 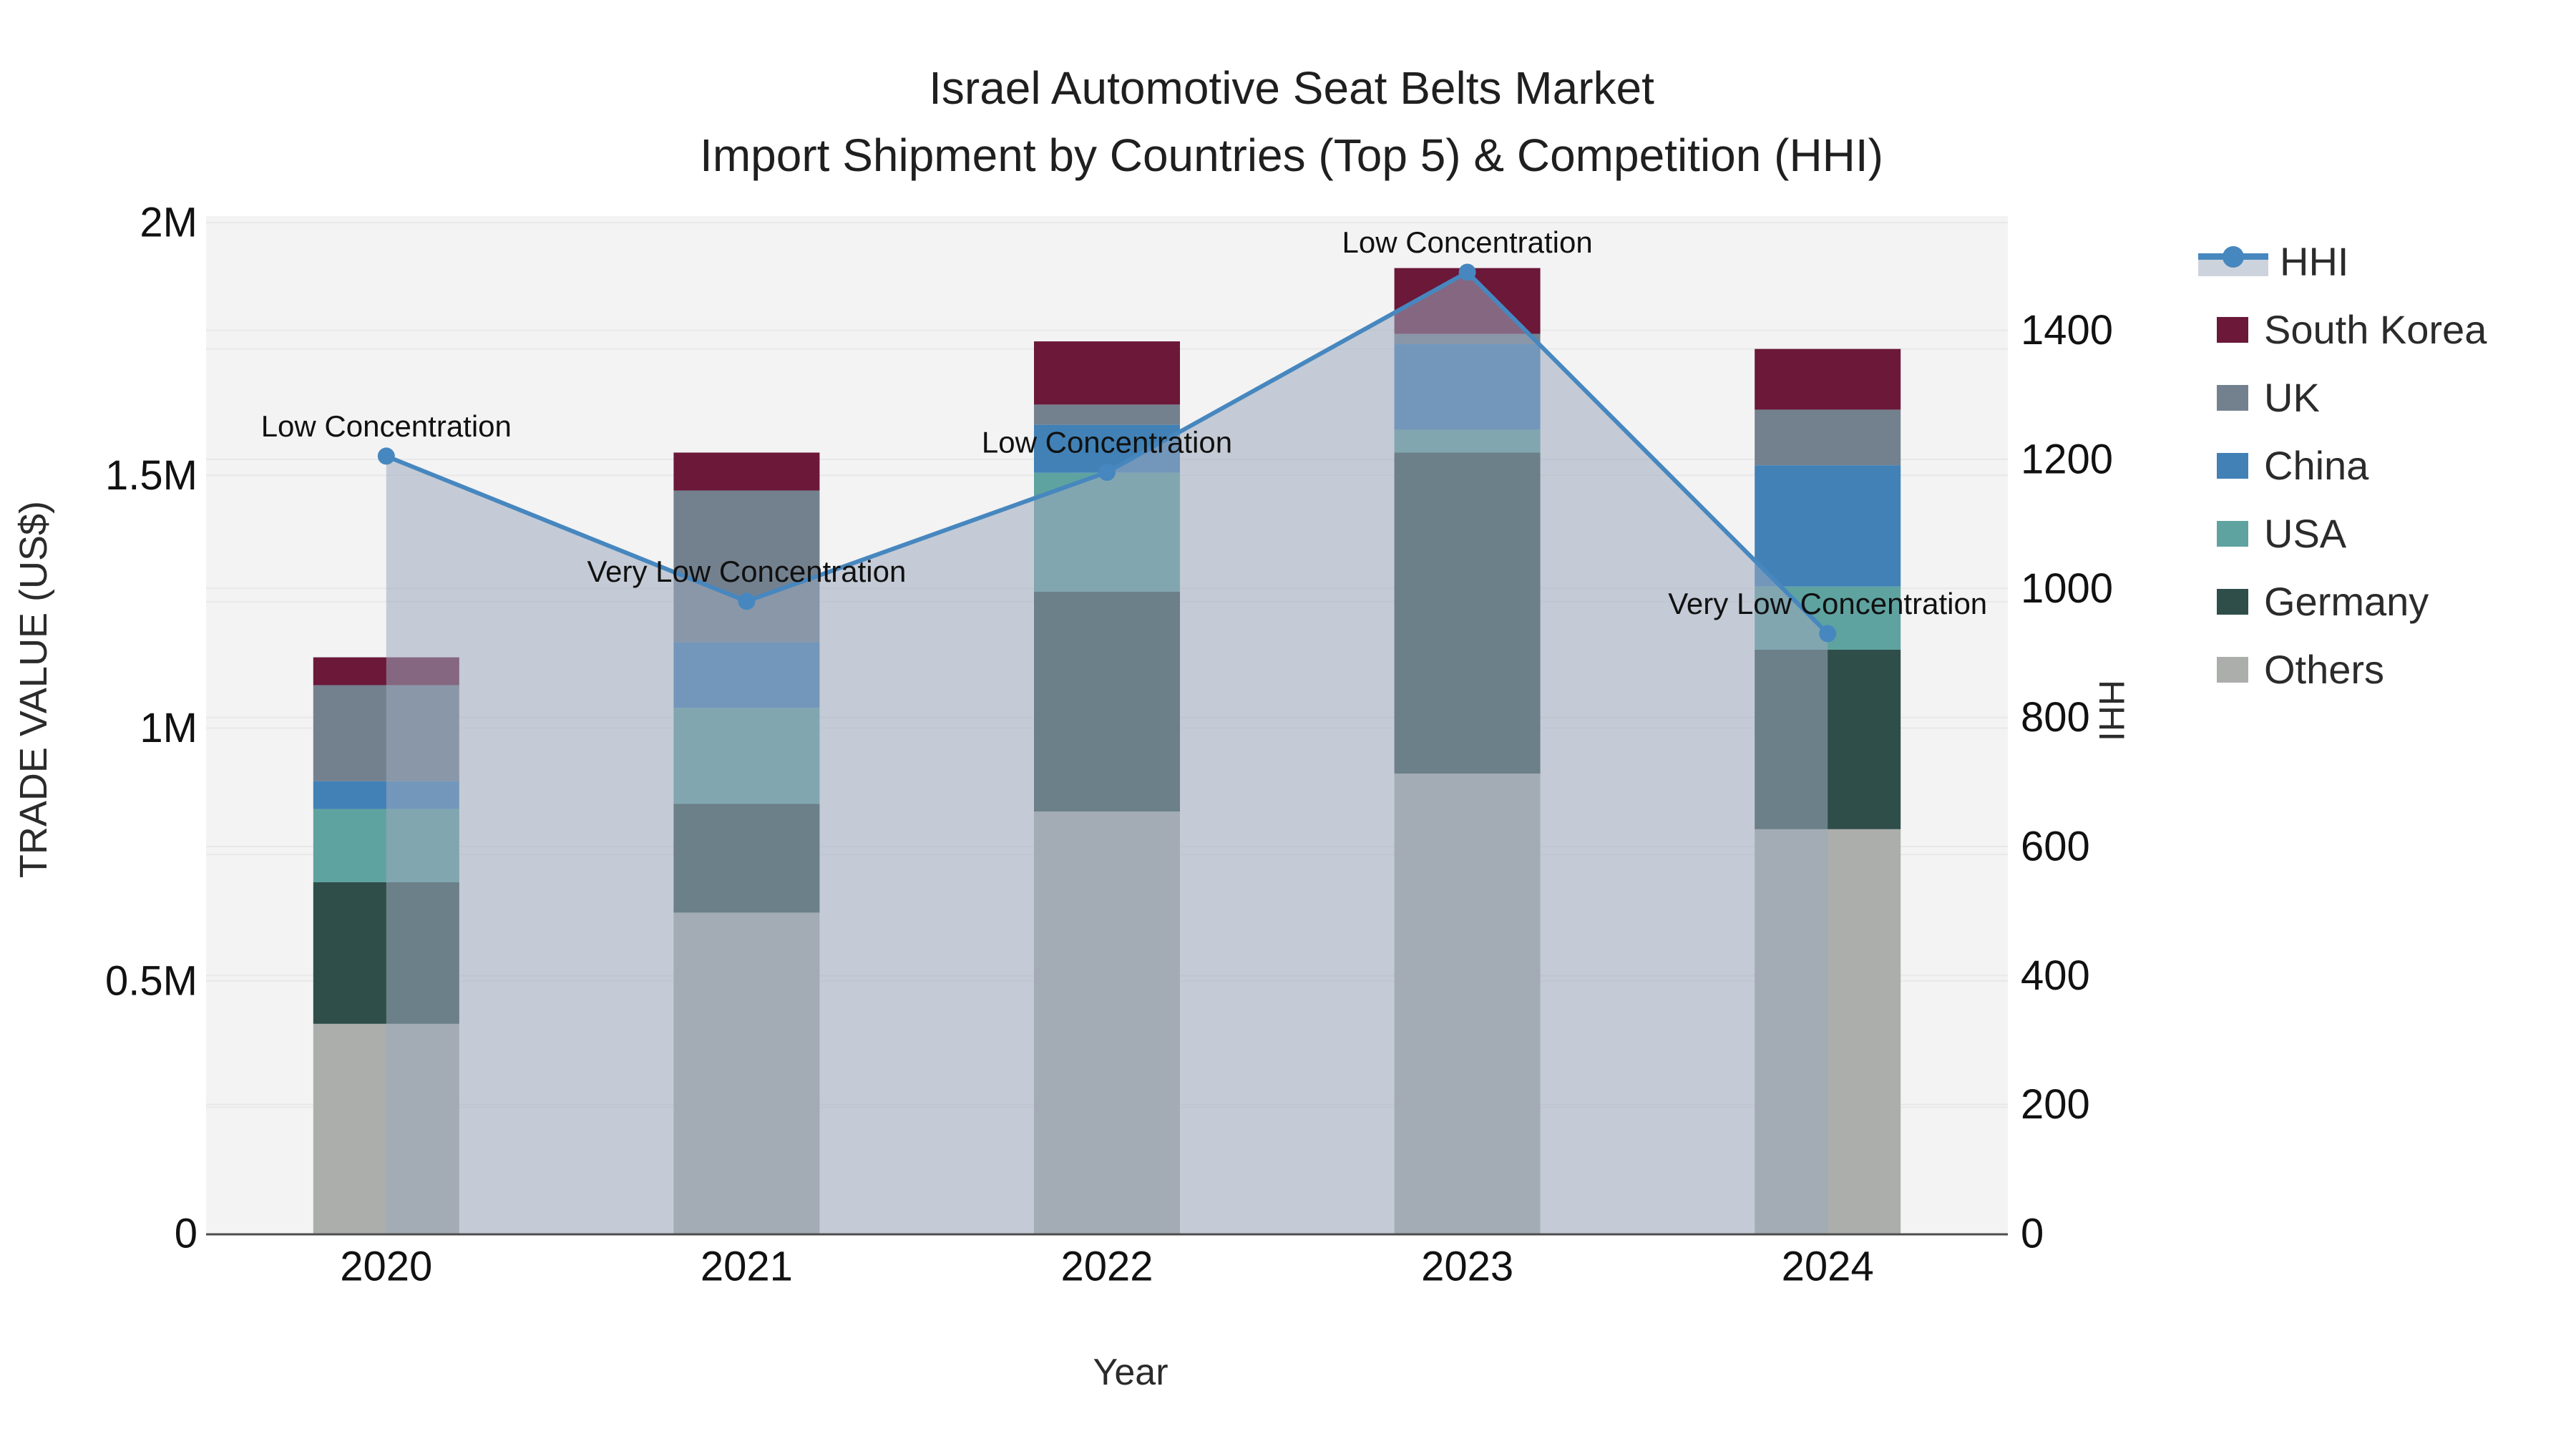 I want to click on bar-segment-2022-uk, so click(x=1107, y=414).